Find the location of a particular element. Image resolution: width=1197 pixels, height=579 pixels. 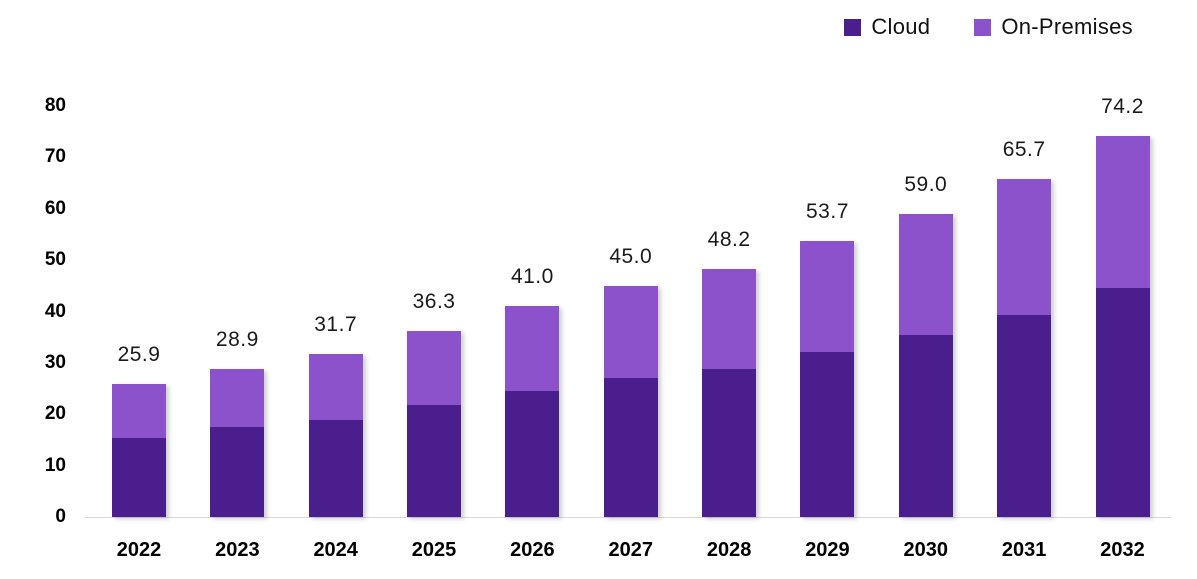

legend-swatch-onpremises is located at coordinates (983, 27).